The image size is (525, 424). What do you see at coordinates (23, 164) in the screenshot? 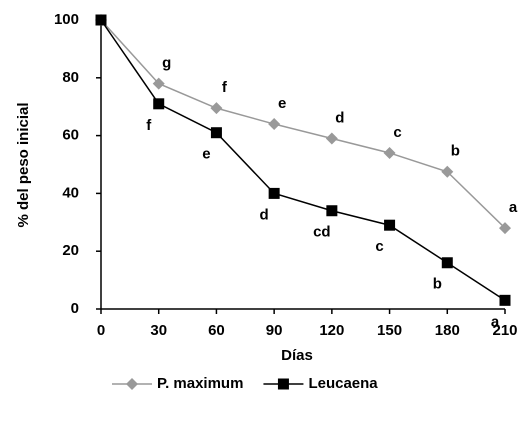
I see `y-axis-label: % del peso inicial` at bounding box center [23, 164].